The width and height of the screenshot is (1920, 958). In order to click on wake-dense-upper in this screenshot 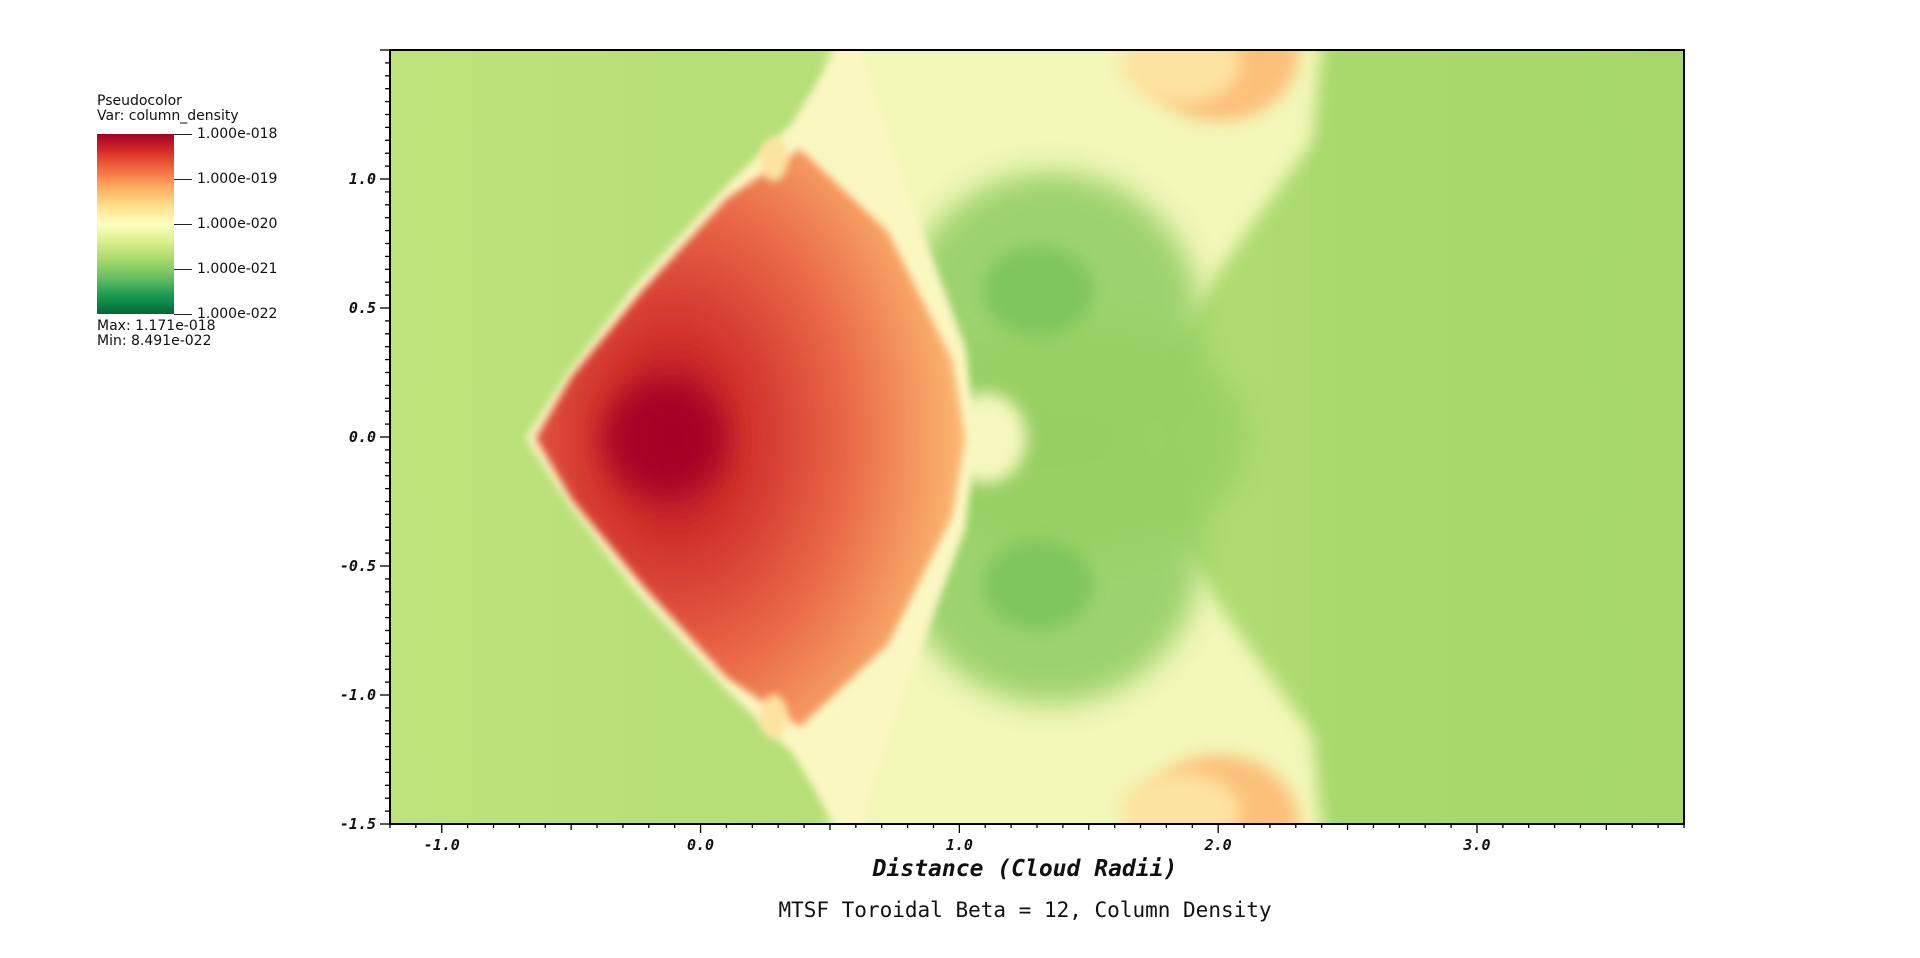, I will do `click(1038, 290)`.